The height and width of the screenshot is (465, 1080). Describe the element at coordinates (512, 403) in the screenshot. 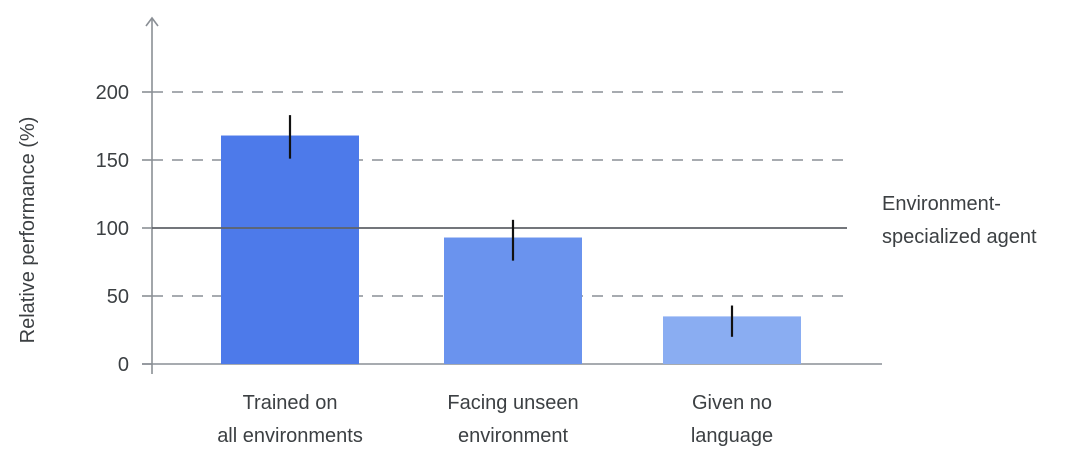

I see `x-tick-label: Facing unseen` at that location.